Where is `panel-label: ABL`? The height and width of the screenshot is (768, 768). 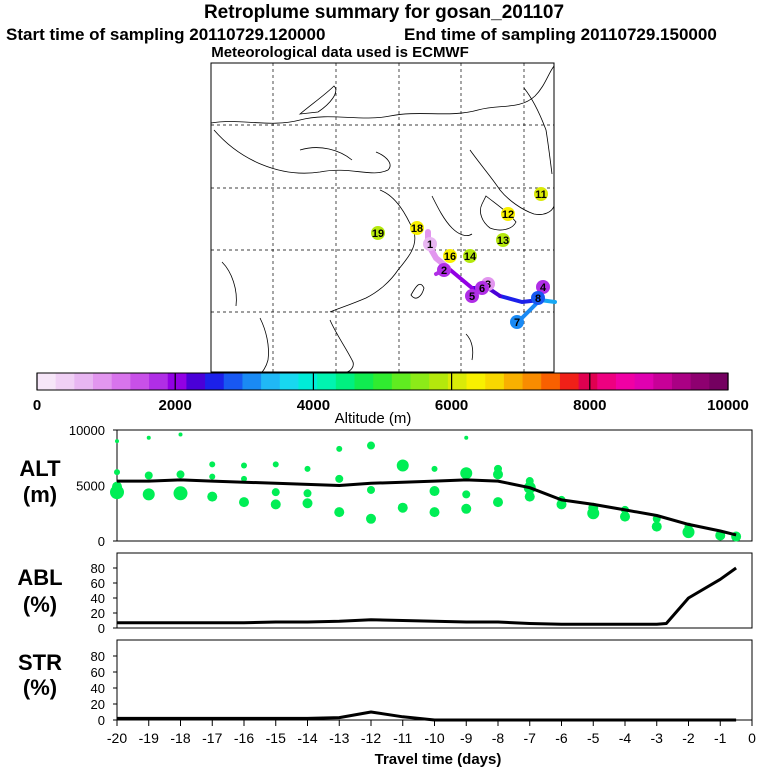 panel-label: ABL is located at coordinates (39, 577).